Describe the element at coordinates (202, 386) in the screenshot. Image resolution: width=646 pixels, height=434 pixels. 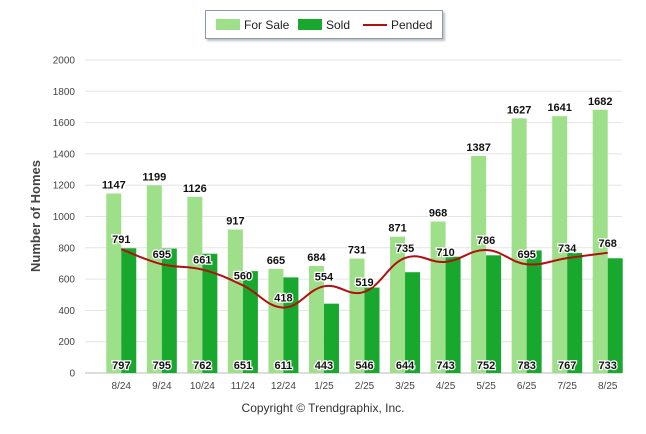
I see `x-tick-label: 10/24` at that location.